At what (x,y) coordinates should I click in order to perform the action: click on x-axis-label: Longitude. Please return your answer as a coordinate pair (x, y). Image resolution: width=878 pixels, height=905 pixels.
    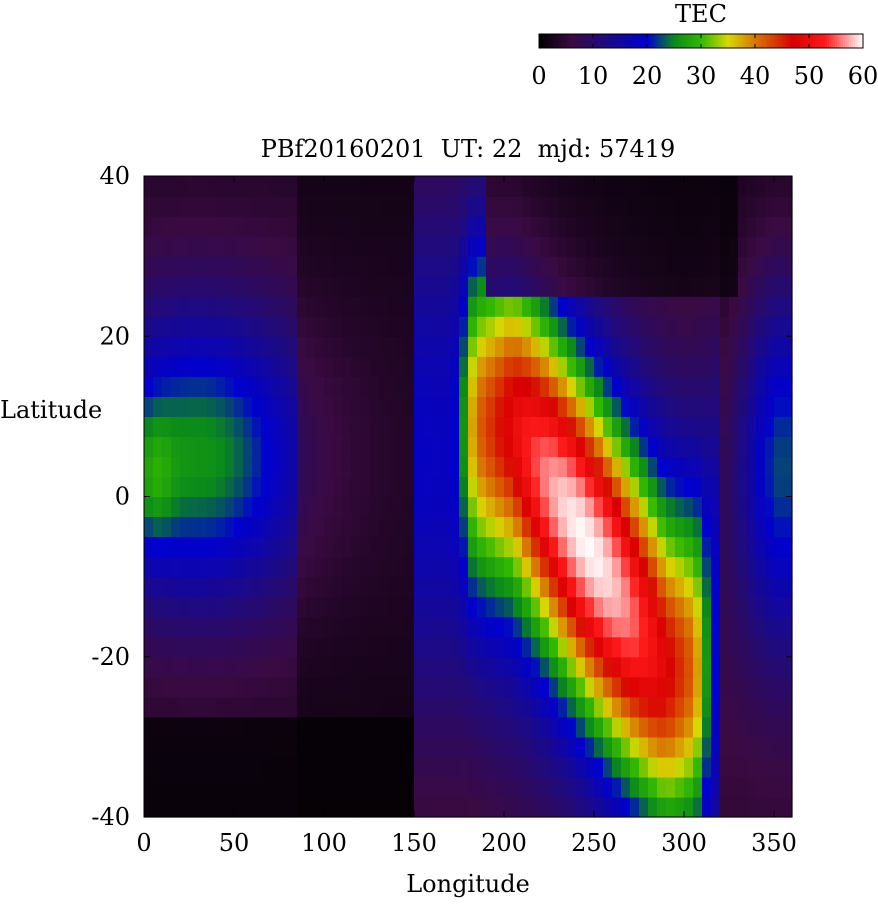
    Looking at the image, I should click on (468, 884).